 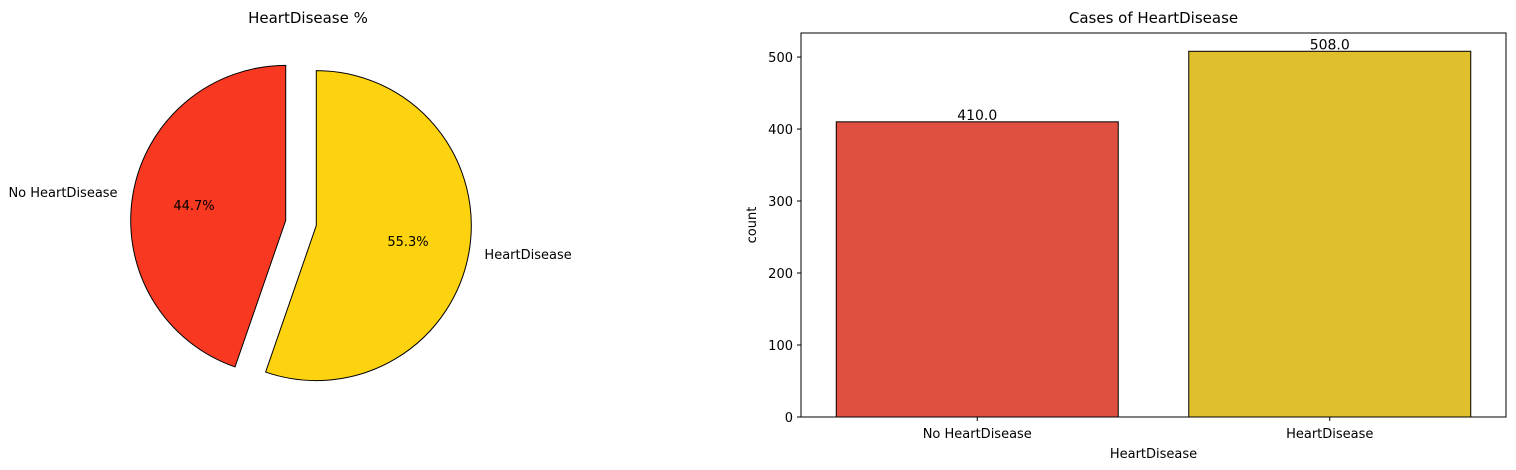 I want to click on pie-percent-label: 44.7%, so click(x=193, y=206).